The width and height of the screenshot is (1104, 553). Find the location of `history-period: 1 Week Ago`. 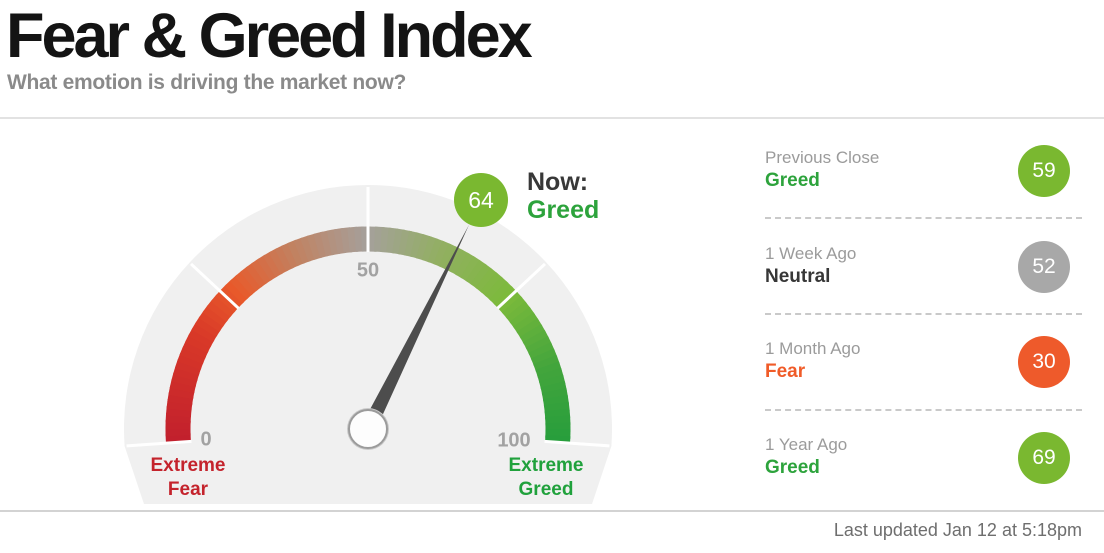

history-period: 1 Week Ago is located at coordinates (811, 253).